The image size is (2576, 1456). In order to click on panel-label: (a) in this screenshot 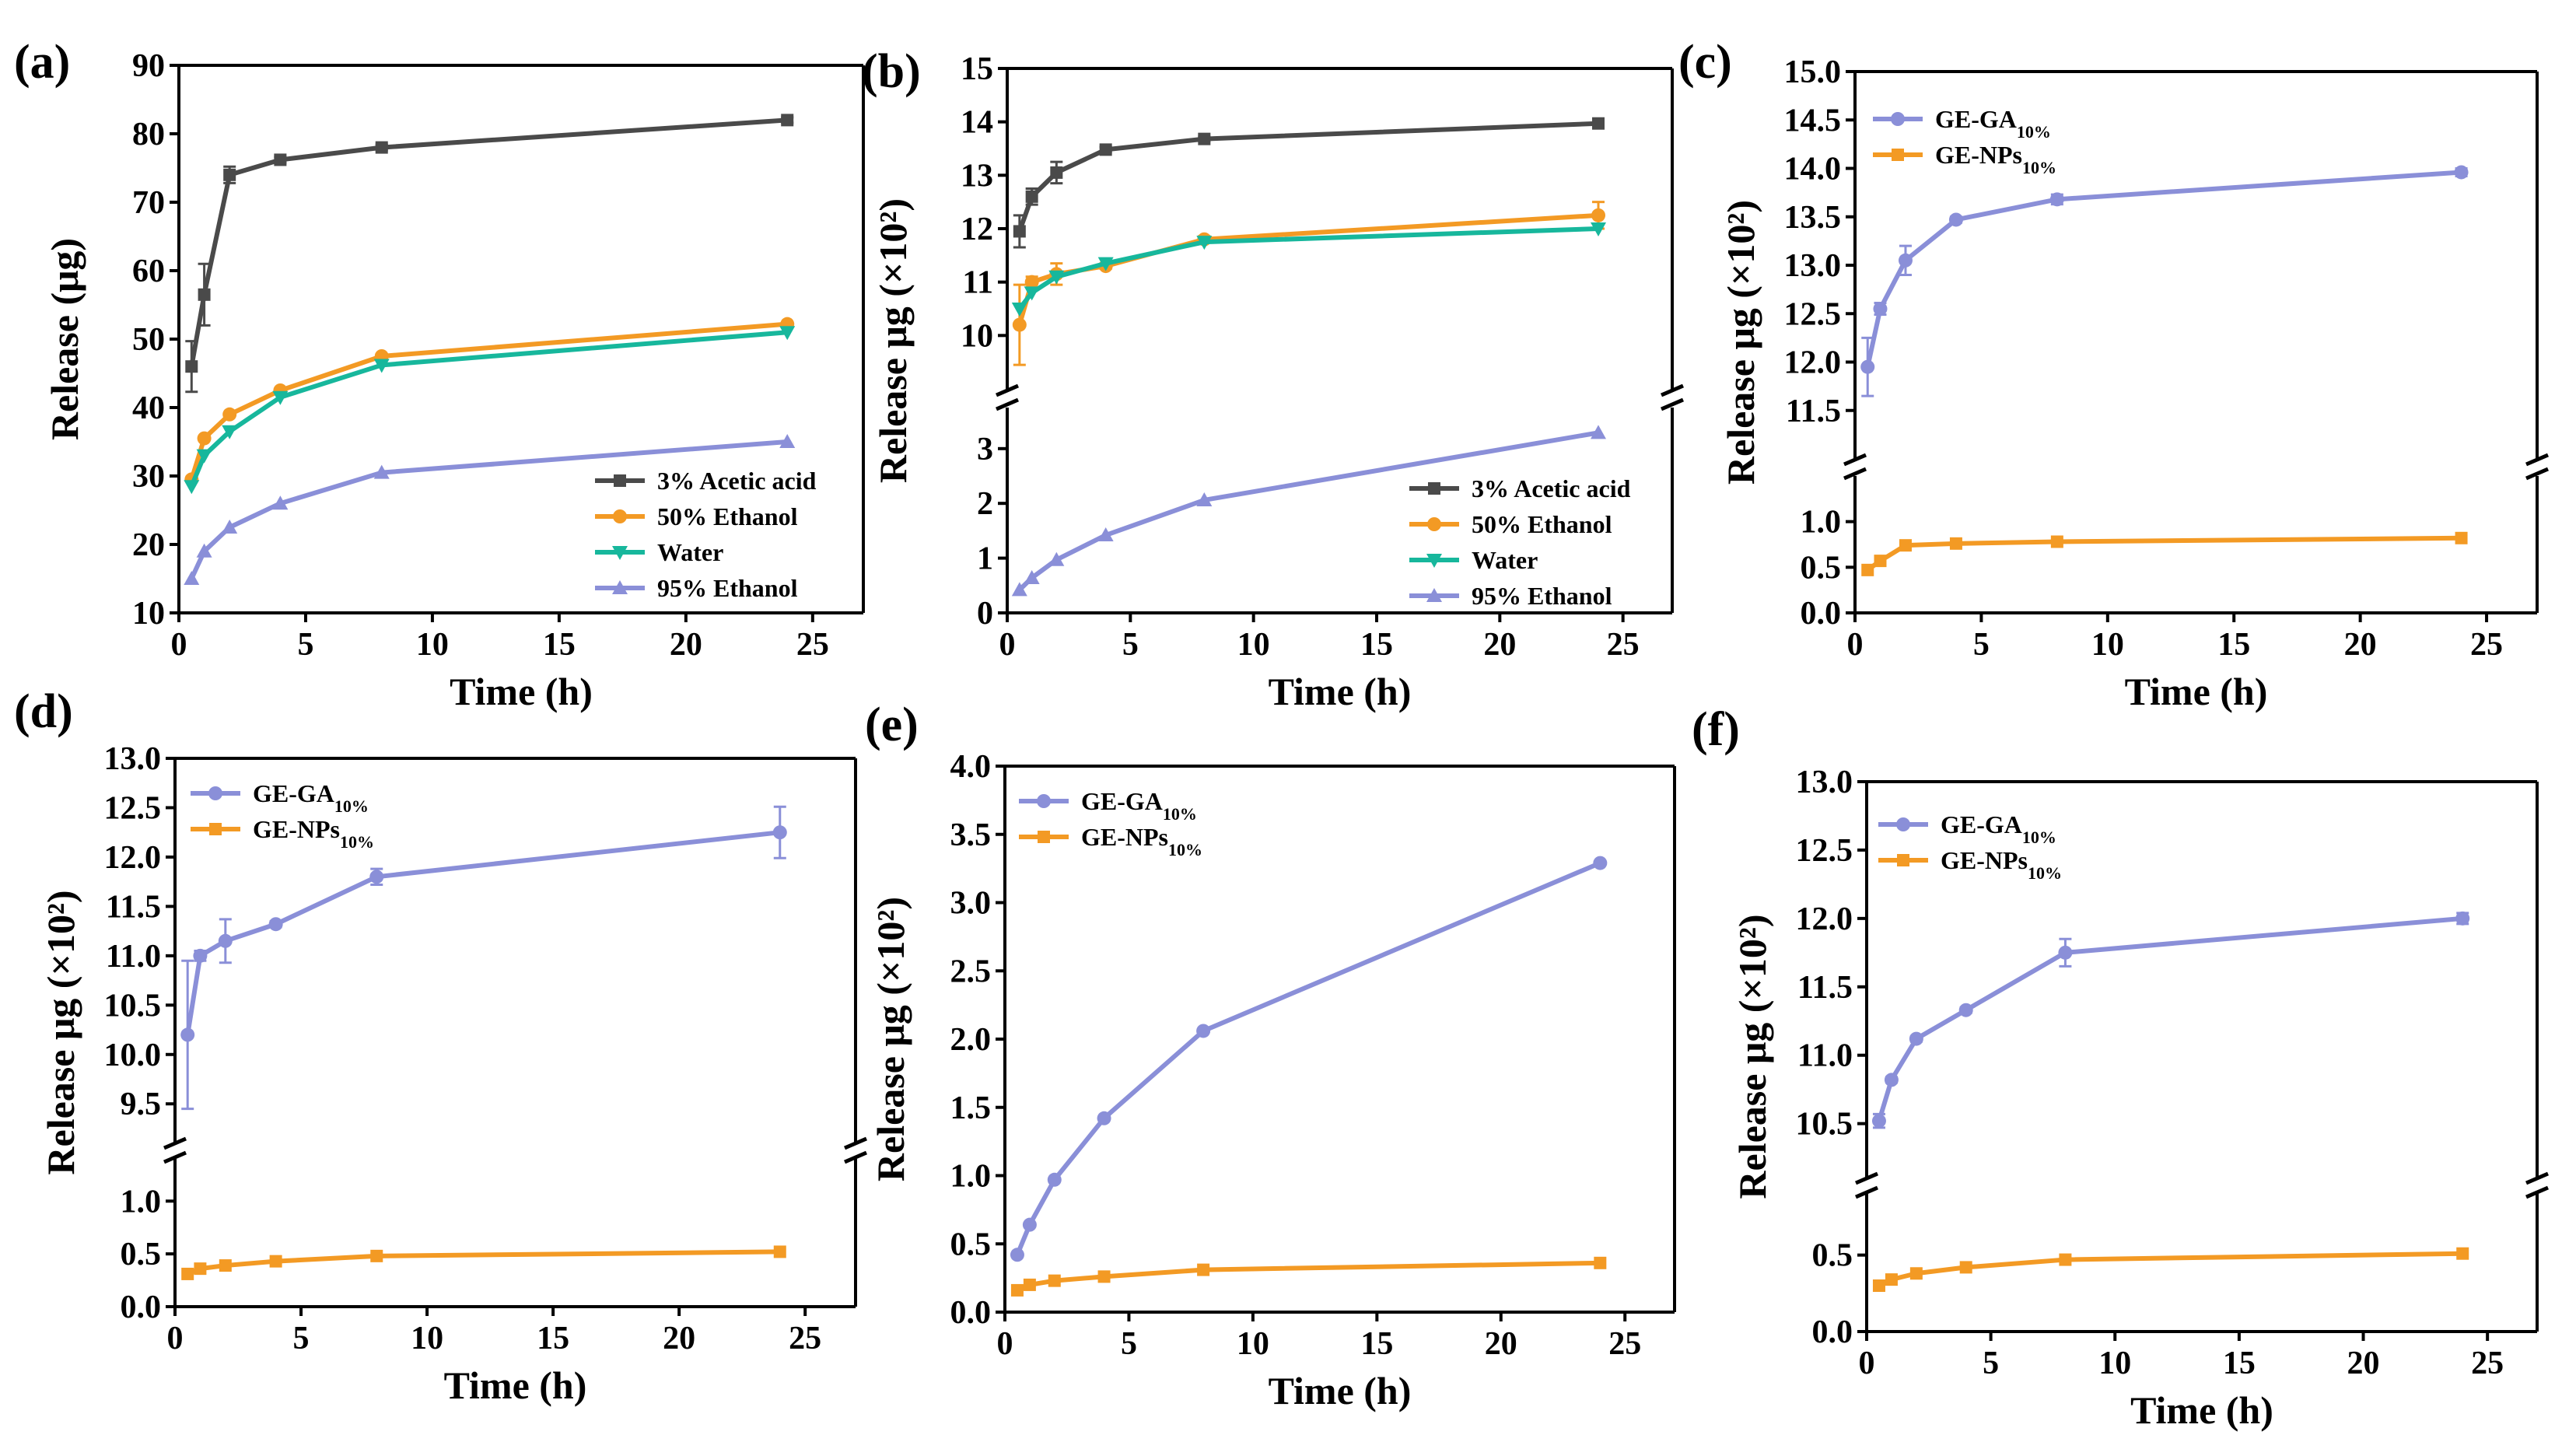, I will do `click(42, 63)`.